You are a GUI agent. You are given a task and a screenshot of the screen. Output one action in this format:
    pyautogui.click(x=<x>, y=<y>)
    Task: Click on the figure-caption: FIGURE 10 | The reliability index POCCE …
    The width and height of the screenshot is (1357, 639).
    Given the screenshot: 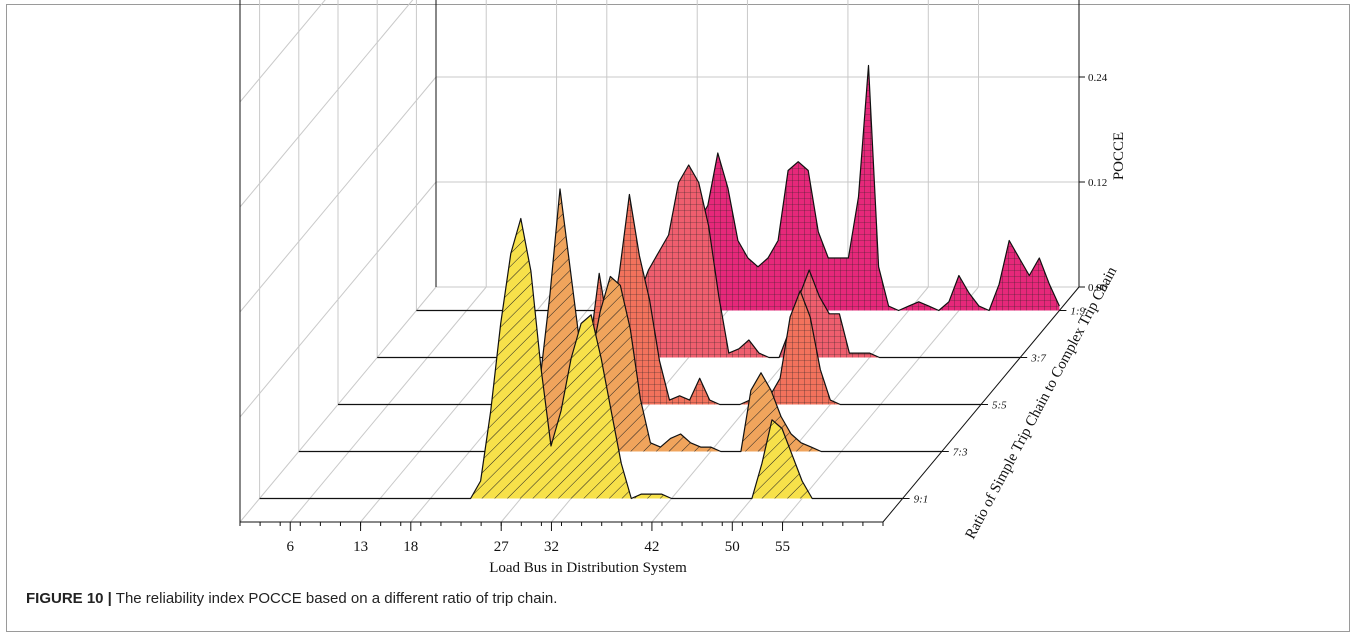 What is the action you would take?
    pyautogui.click(x=676, y=598)
    